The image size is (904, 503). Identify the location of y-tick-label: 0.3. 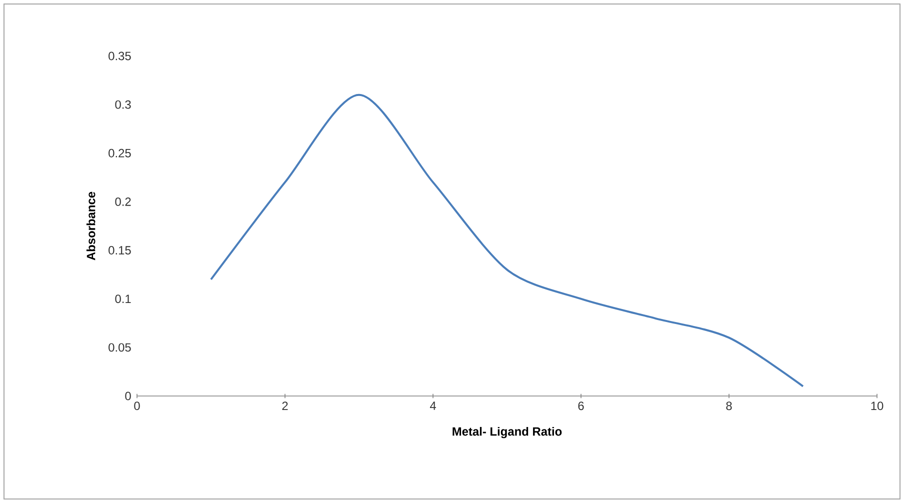
(123, 104).